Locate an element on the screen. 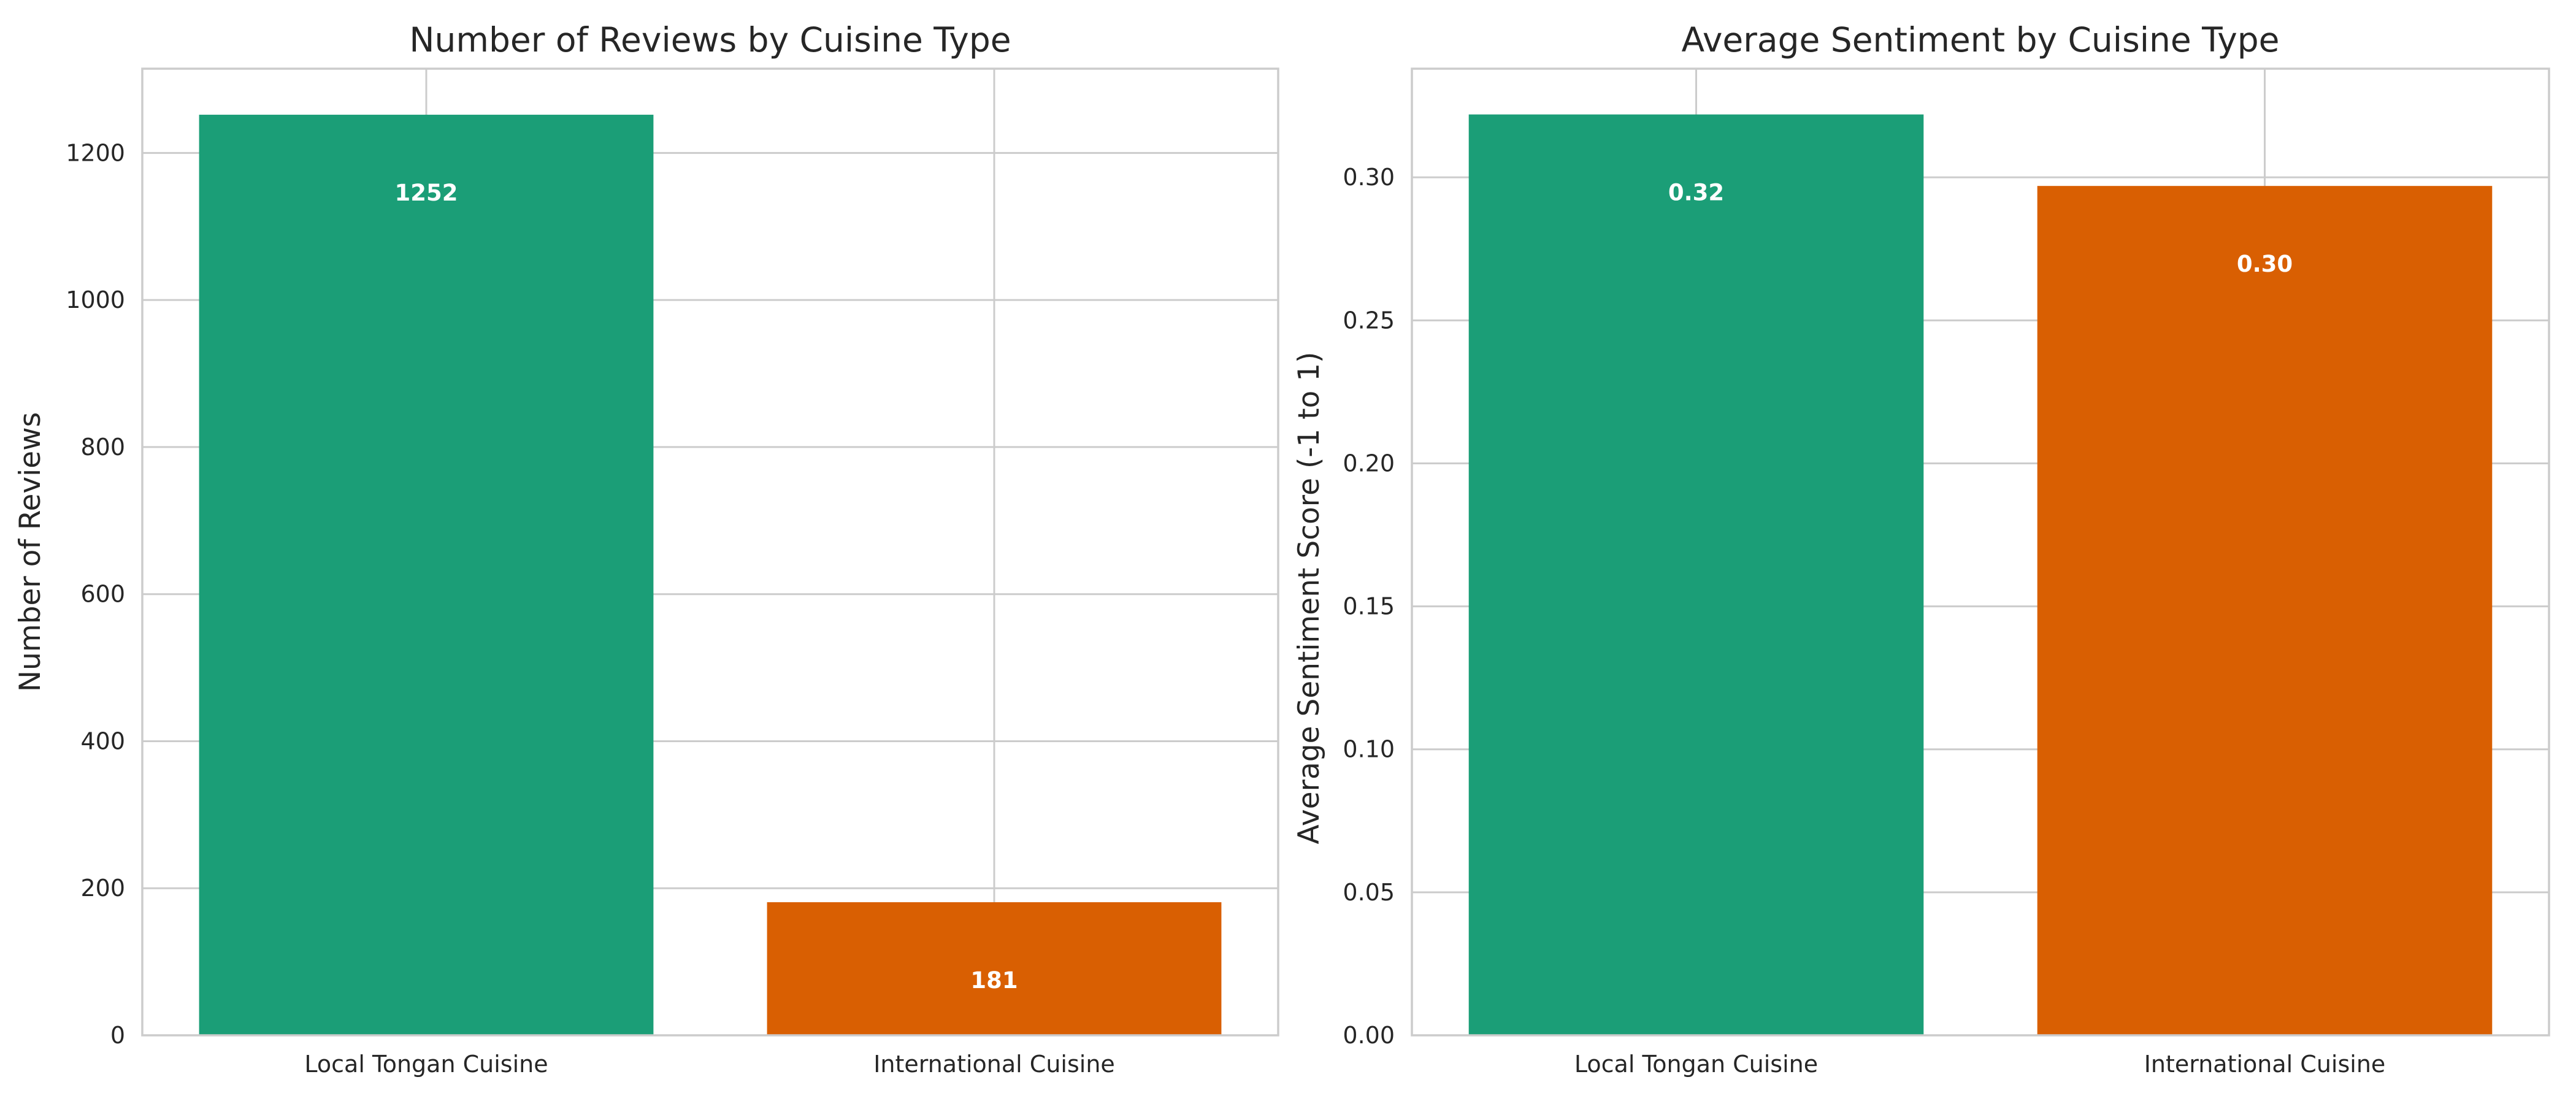  y-tick-label: 0.25 is located at coordinates (1369, 320).